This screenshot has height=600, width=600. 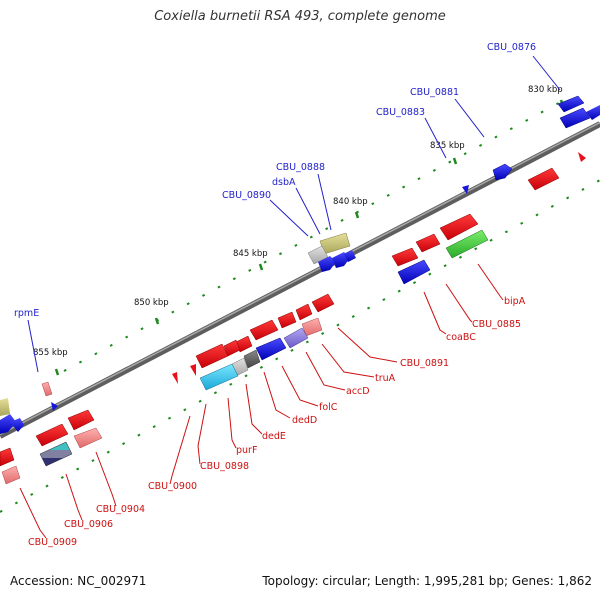 What do you see at coordinates (428, 243) in the screenshot?
I see `gene-cbu0885` at bounding box center [428, 243].